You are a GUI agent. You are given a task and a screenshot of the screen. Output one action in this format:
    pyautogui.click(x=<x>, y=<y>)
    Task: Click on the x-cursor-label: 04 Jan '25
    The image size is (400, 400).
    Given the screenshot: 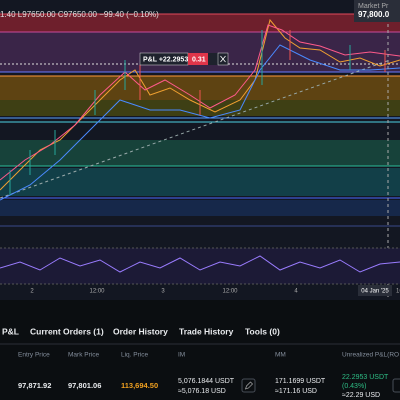 What is the action you would take?
    pyautogui.click(x=375, y=292)
    